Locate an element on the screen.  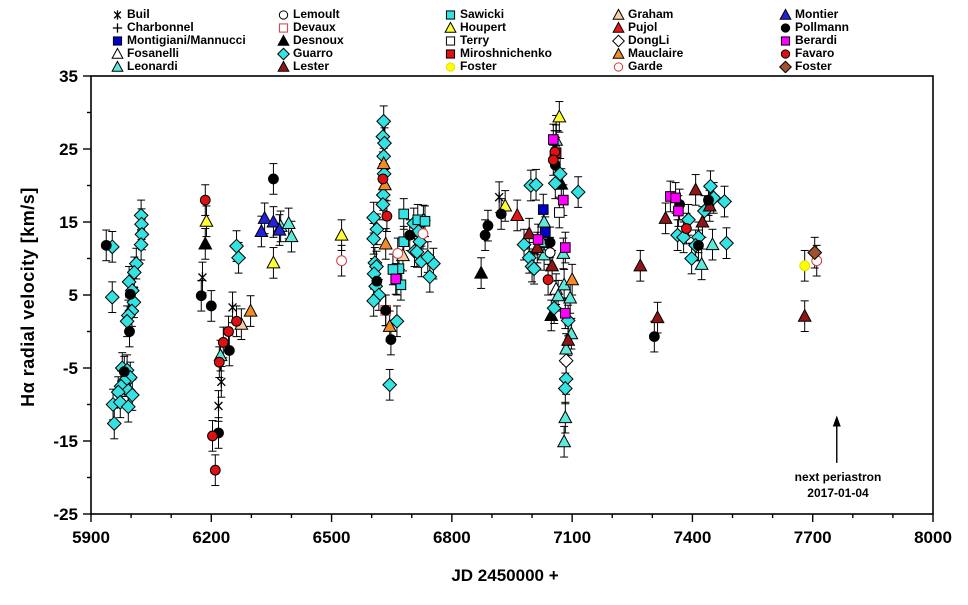
legend-label: Miroshnichenko is located at coordinates (506, 53).